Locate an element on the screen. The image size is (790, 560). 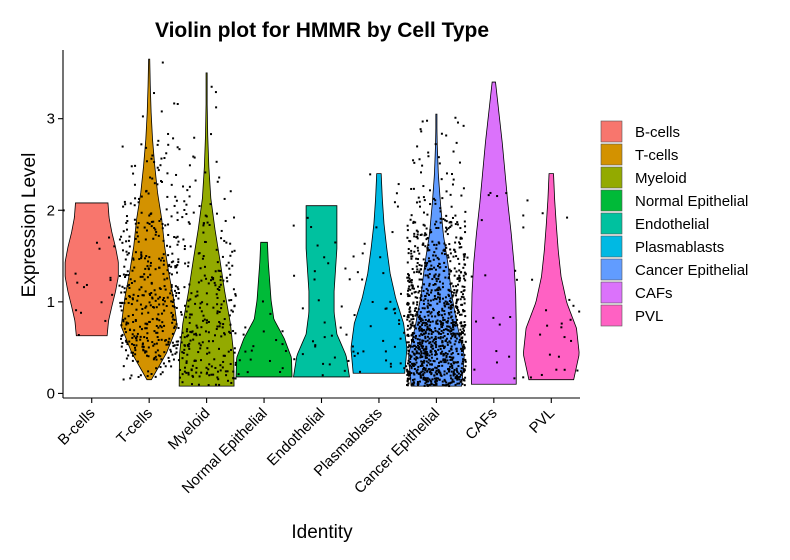
x-tick-label: Myeloid is located at coordinates (189, 429).